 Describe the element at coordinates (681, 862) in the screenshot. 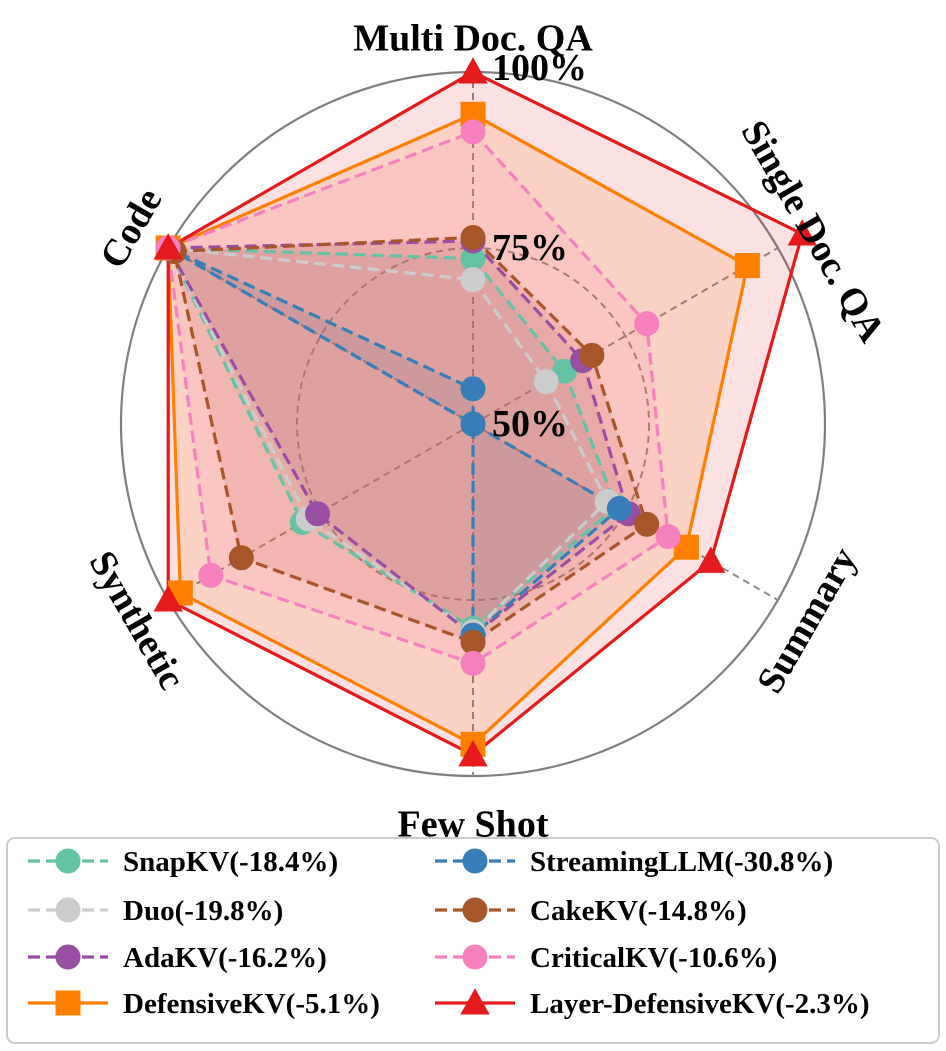

I see `legend-label: StreamingLLM(-30.8%)` at that location.